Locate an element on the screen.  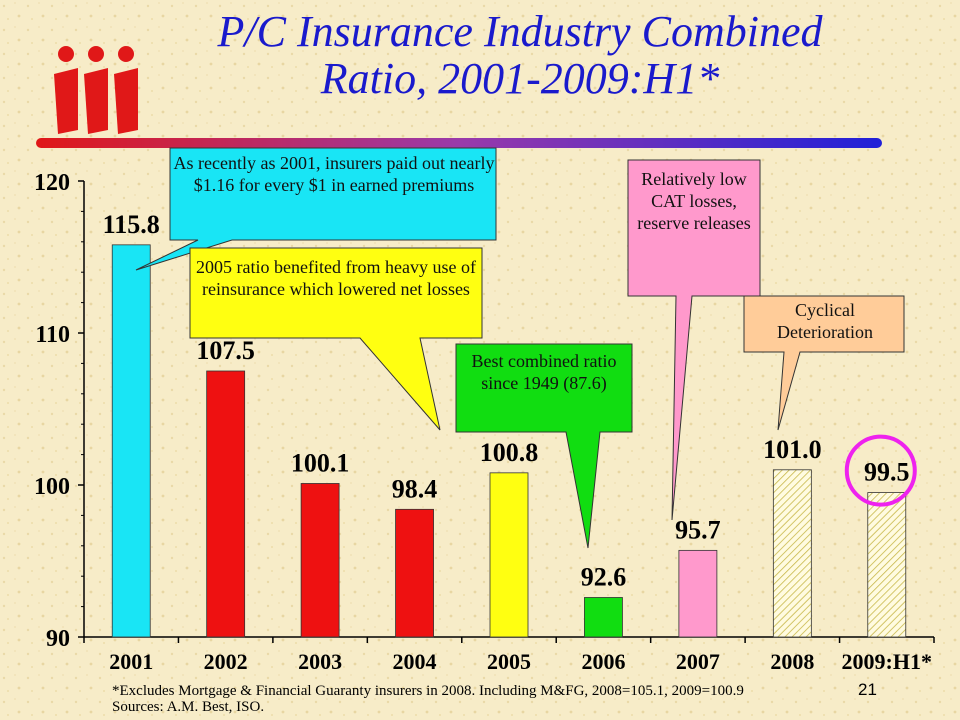
data-label: 99.5 is located at coordinates (887, 472).